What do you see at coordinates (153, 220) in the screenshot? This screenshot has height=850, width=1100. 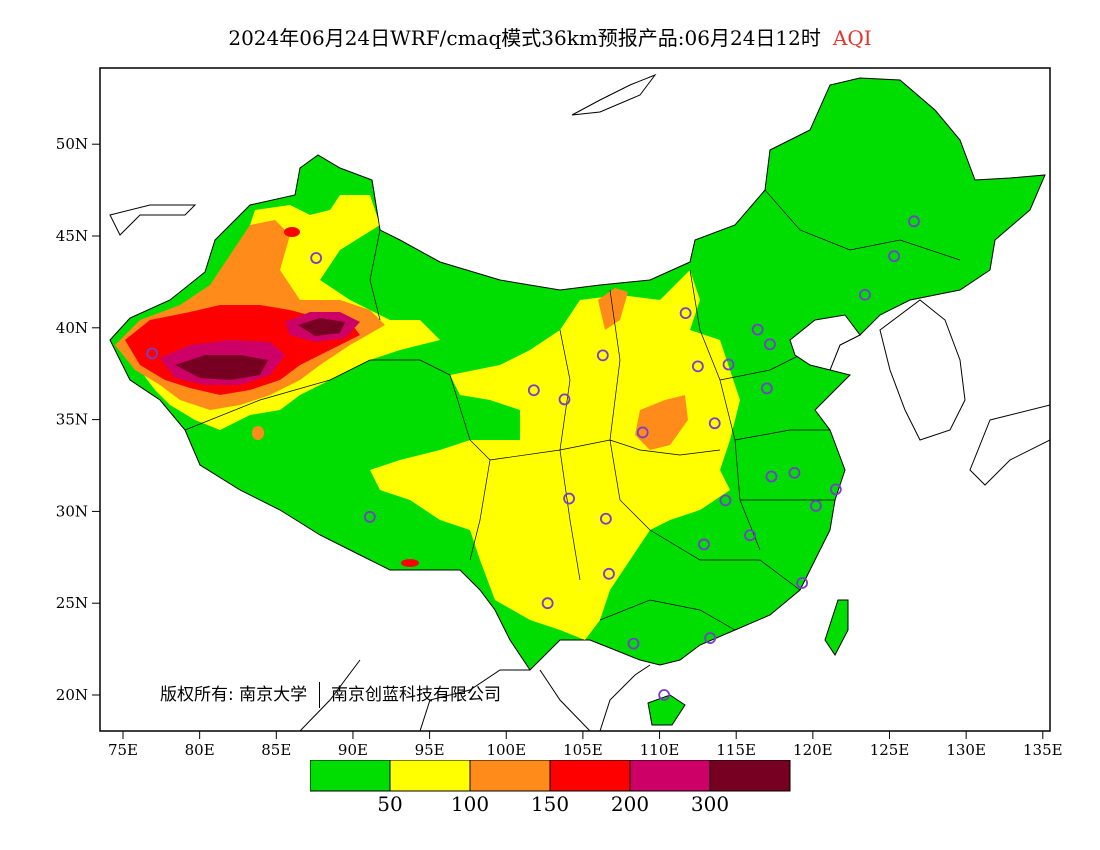 I see `region-kazakhstan-edge` at bounding box center [153, 220].